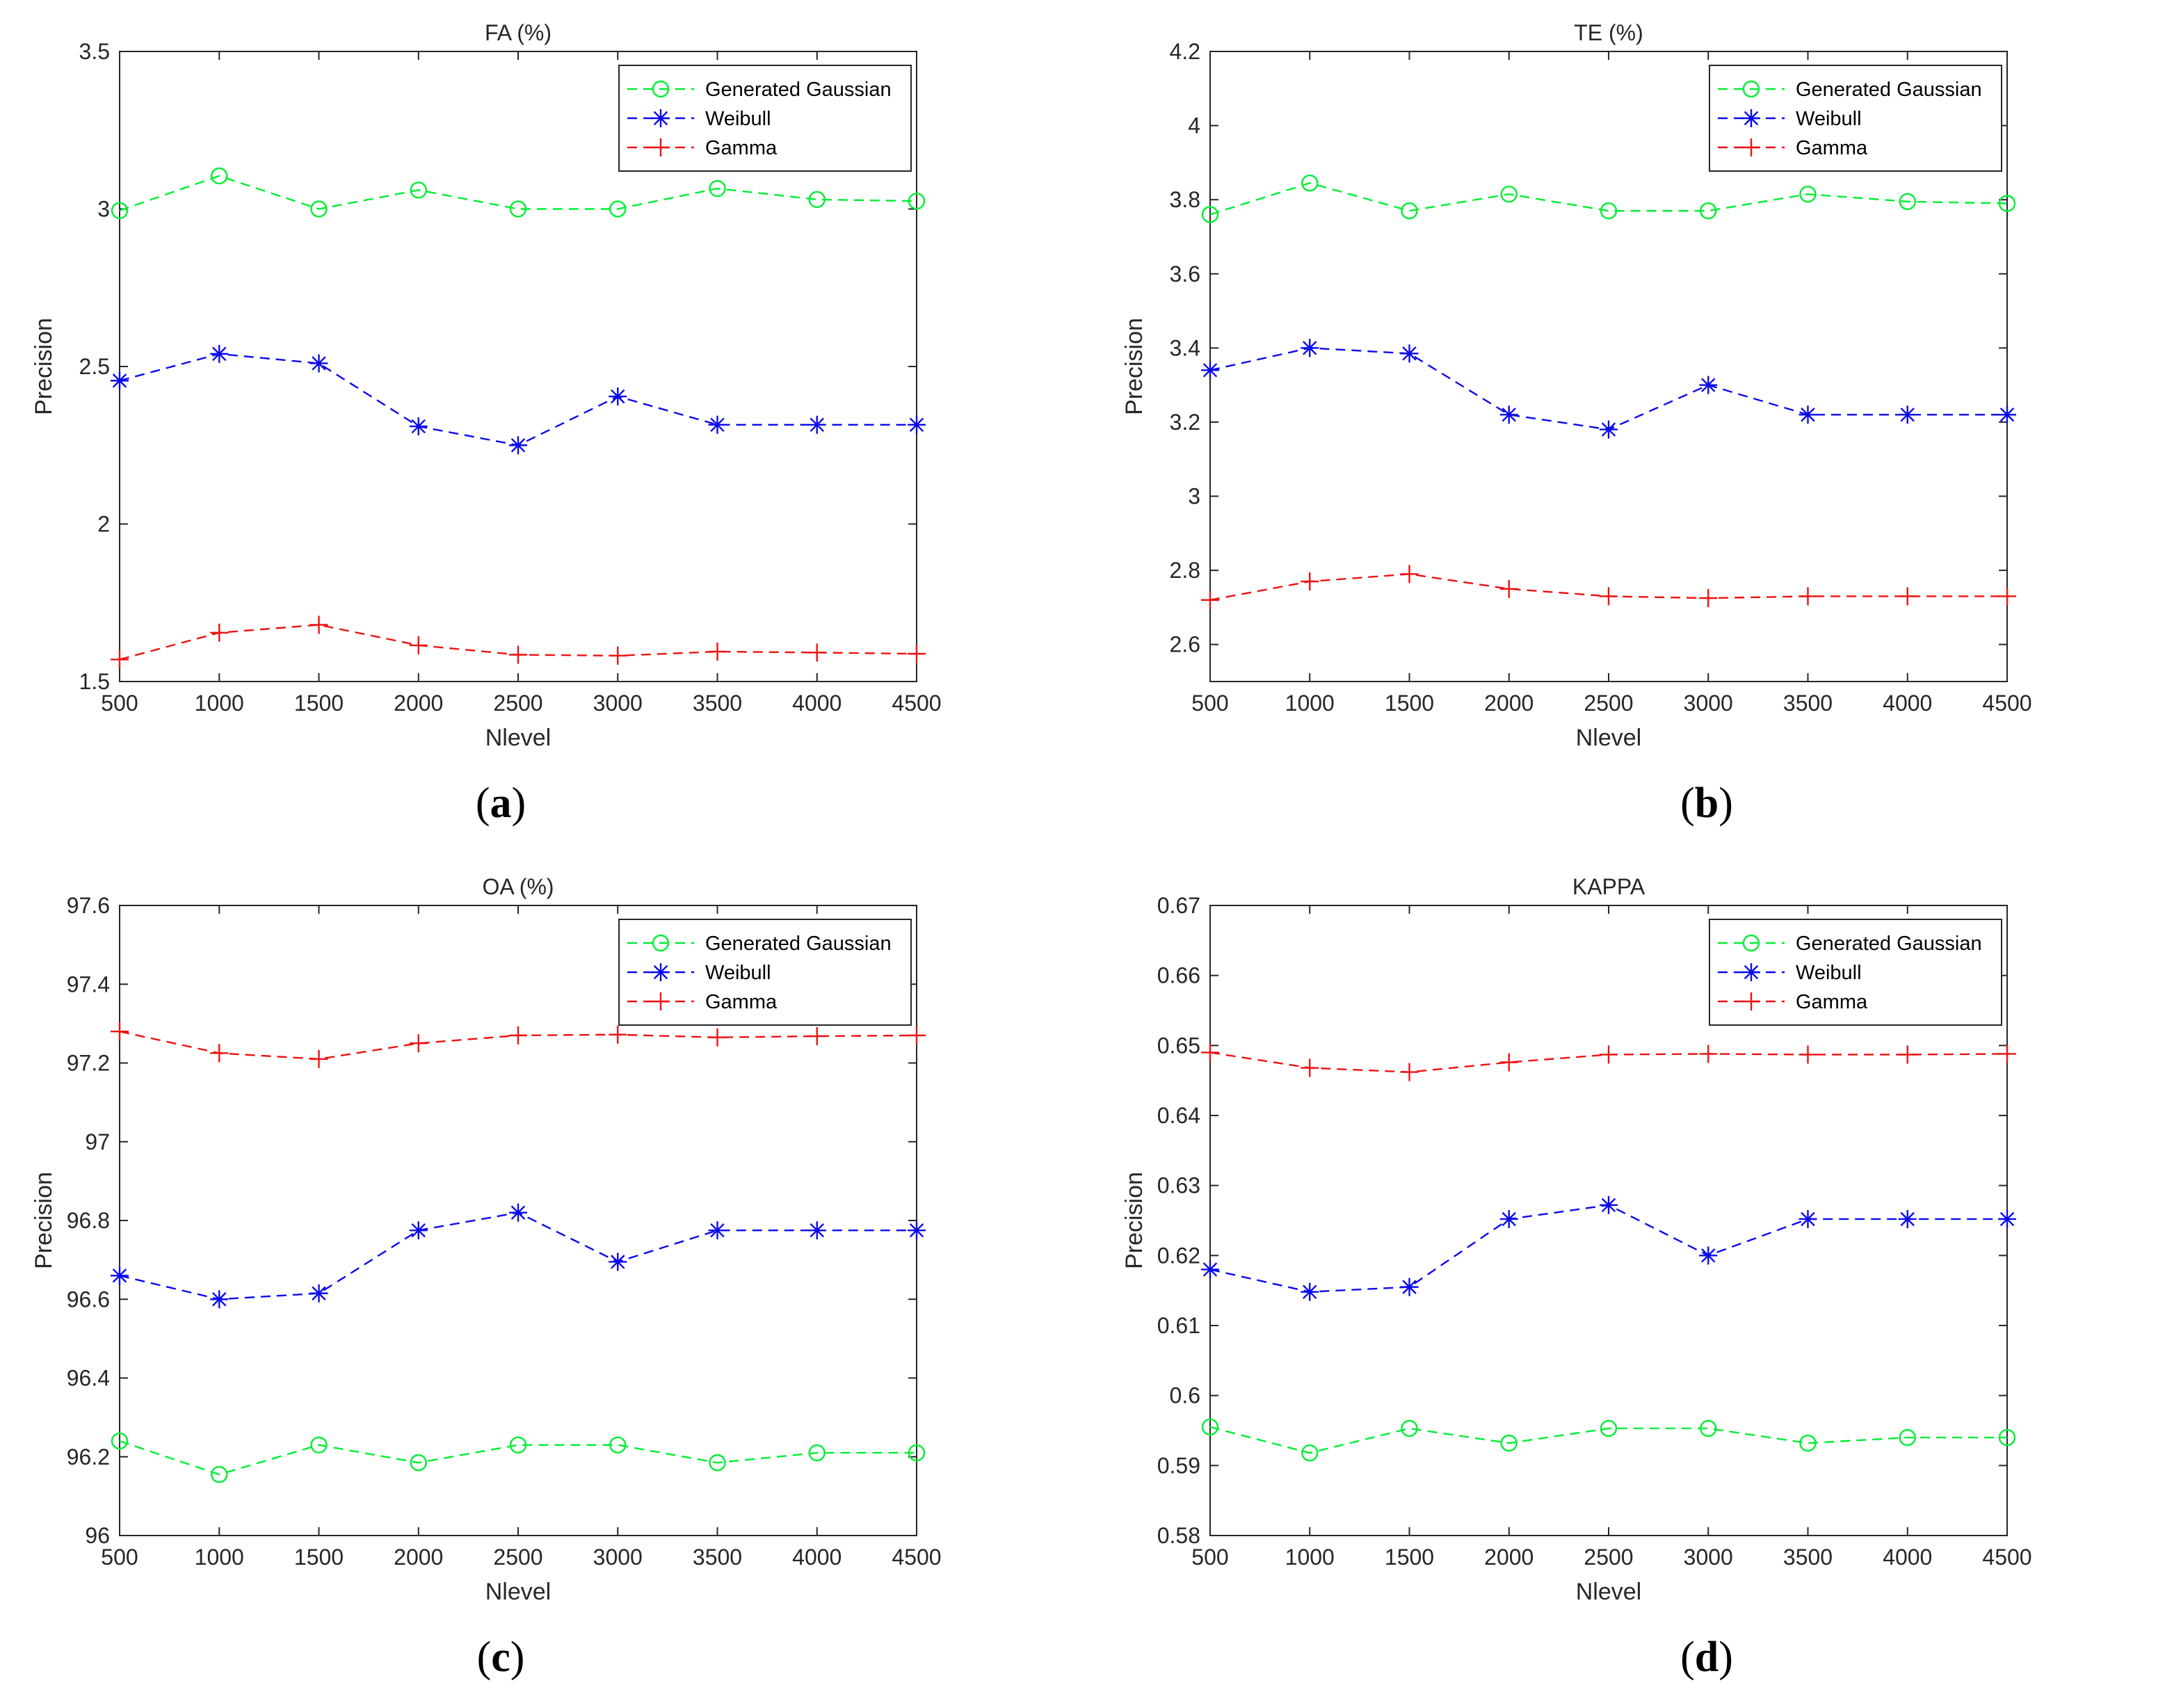 This screenshot has height=1708, width=2181. I want to click on y-tick-label: 2.8, so click(1185, 570).